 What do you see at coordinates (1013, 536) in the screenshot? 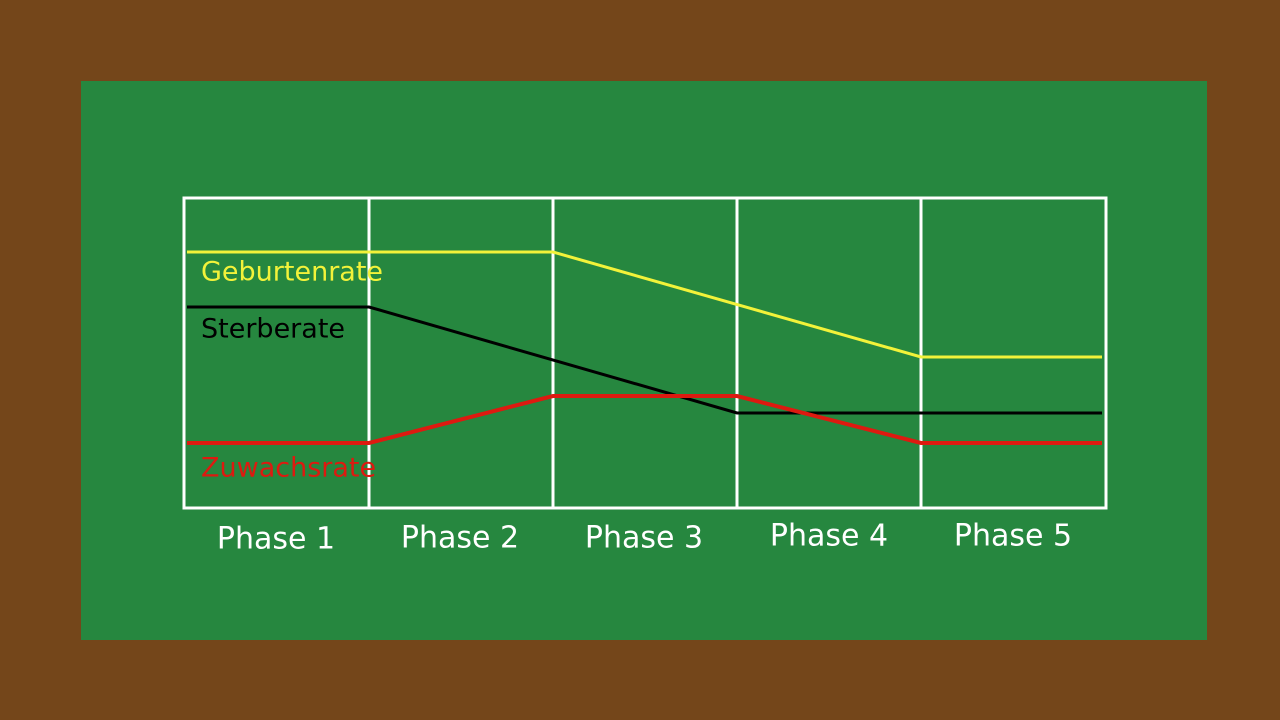
I see `phase-label: Phase 5` at bounding box center [1013, 536].